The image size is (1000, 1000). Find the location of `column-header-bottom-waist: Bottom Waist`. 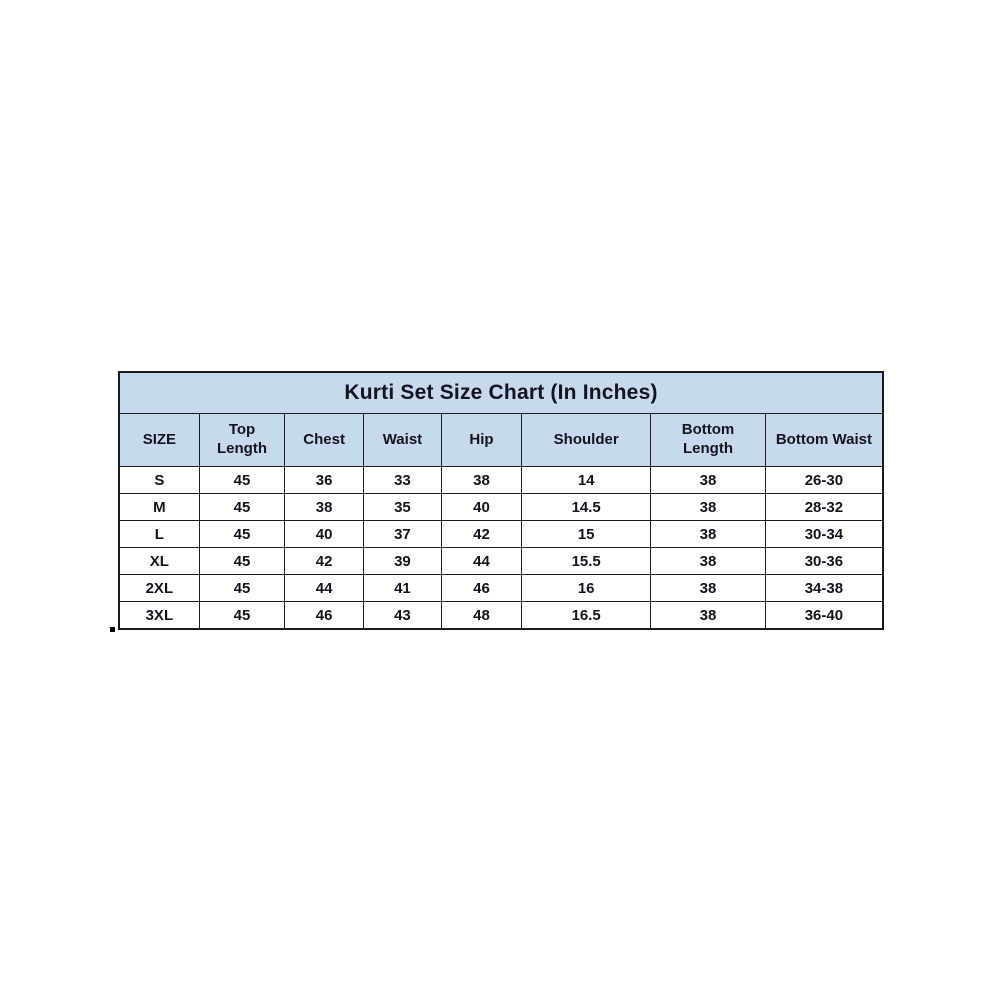

column-header-bottom-waist: Bottom Waist is located at coordinates (824, 440).